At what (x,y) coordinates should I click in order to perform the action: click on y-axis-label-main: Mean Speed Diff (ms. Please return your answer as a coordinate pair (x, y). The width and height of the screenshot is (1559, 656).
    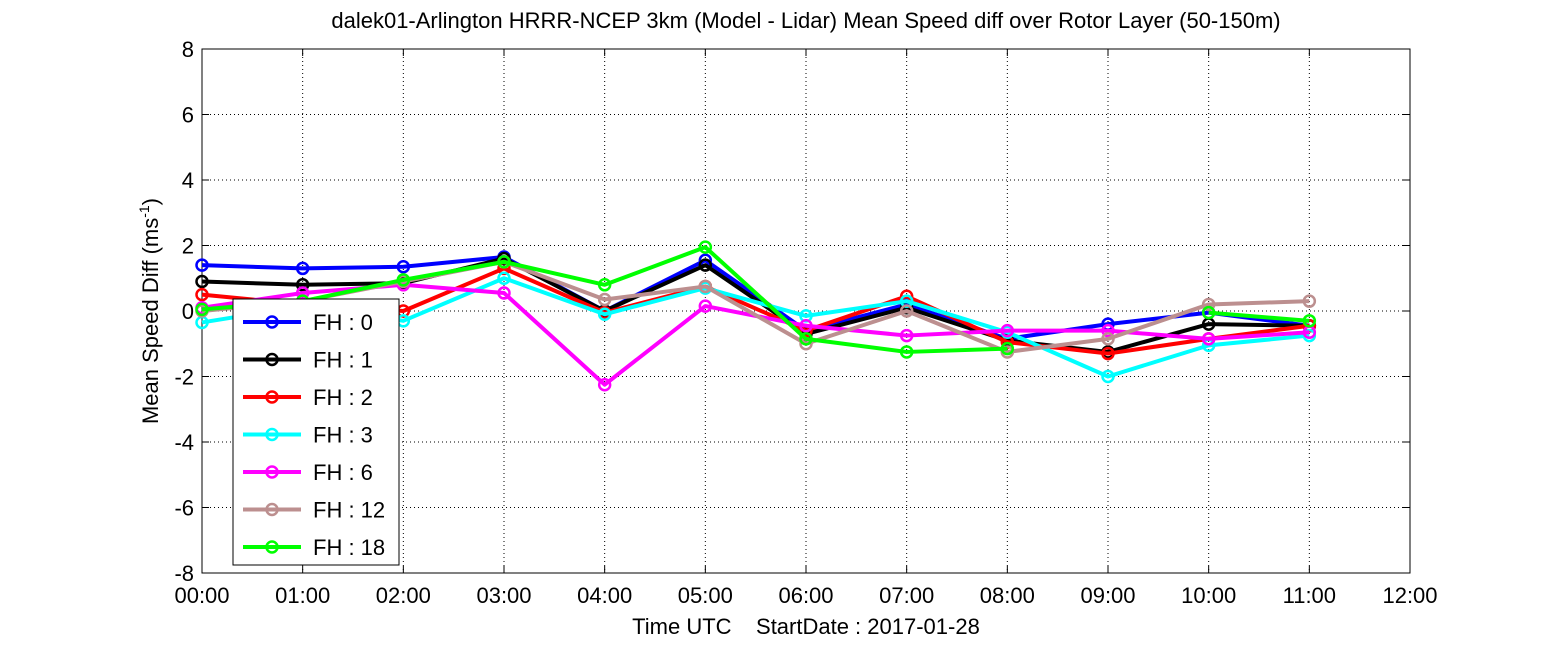
    Looking at the image, I should click on (150, 321).